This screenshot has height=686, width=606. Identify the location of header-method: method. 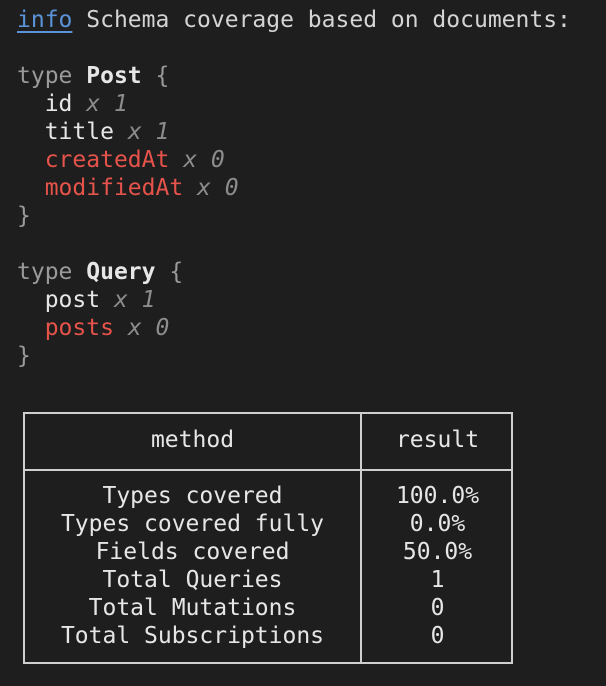
(192, 440).